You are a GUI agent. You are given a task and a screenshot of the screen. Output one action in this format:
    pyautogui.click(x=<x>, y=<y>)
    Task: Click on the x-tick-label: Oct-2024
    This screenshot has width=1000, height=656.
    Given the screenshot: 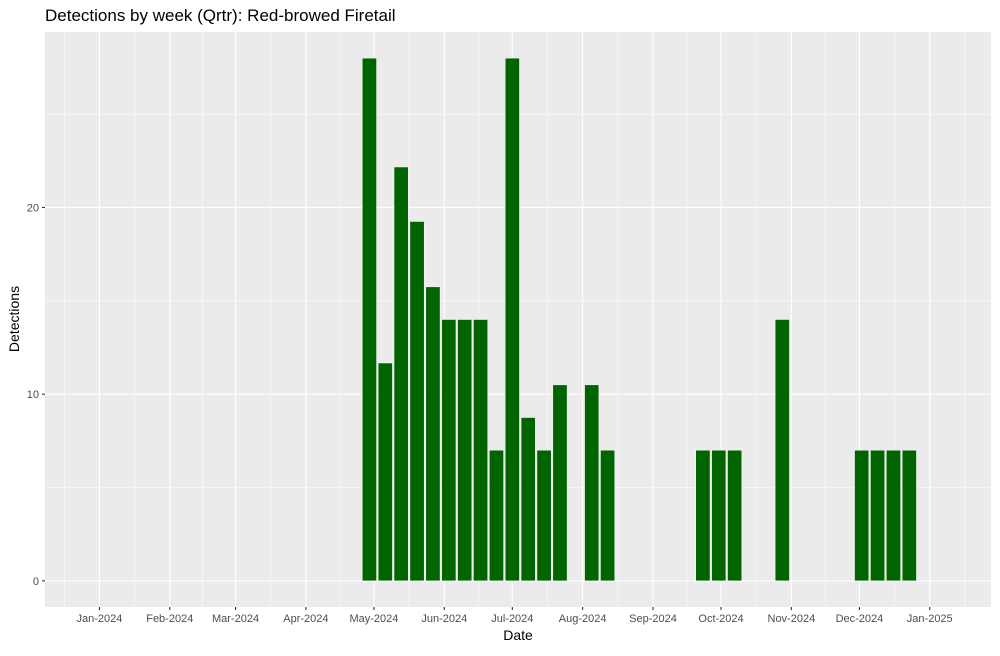 What is the action you would take?
    pyautogui.click(x=720, y=619)
    